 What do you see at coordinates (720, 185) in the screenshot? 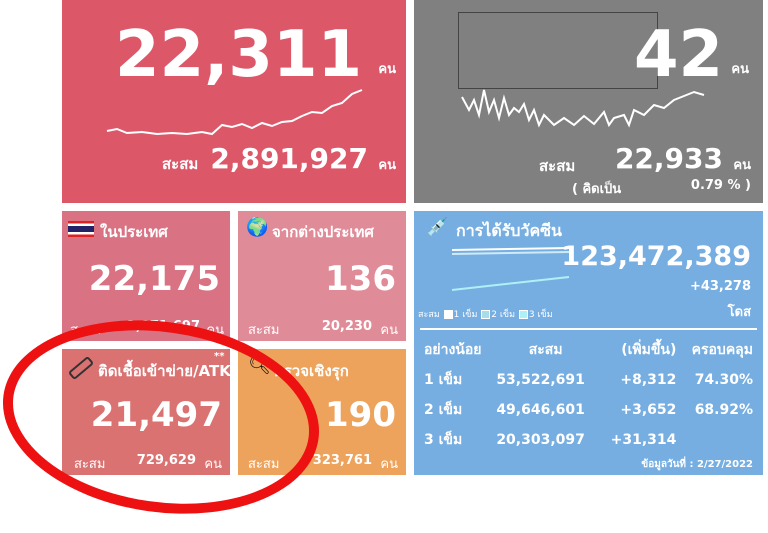
I see `death-rate: 0.79 % )` at bounding box center [720, 185].